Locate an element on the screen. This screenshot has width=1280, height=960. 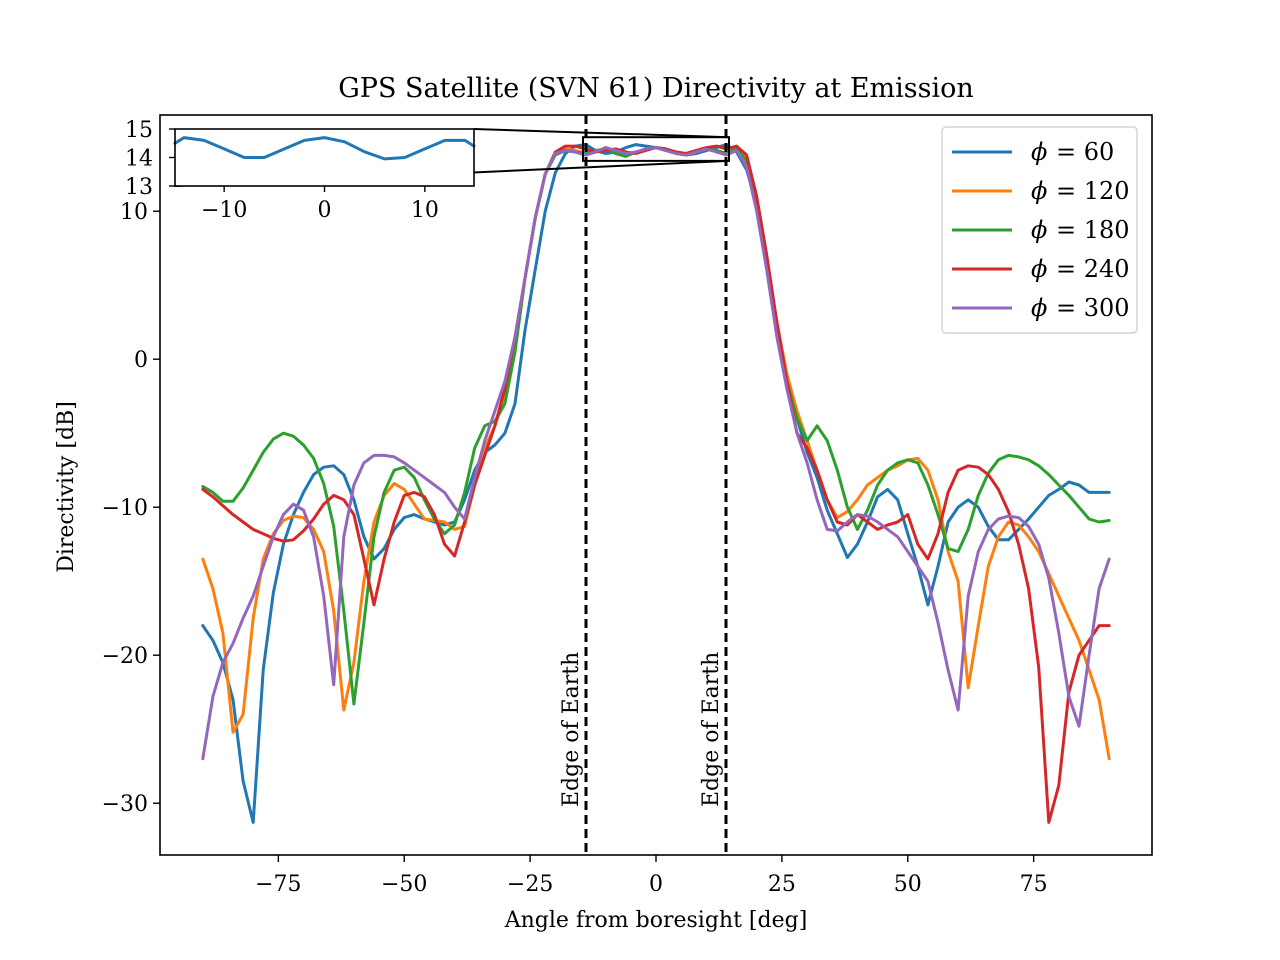
y-axis-ticks: −30 −20 −10 0 10 is located at coordinates (131, 508).